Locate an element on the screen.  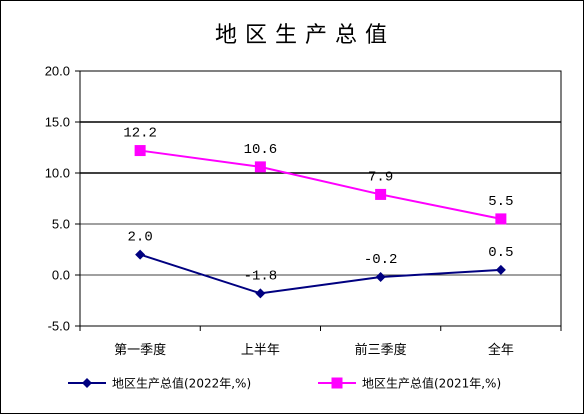
x-tick-label: 前三季度 is located at coordinates (381, 350).